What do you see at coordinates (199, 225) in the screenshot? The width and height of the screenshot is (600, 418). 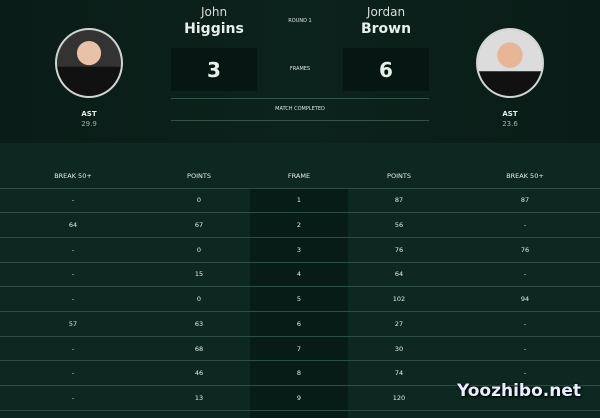 I see `cell-p1-points: 67` at bounding box center [199, 225].